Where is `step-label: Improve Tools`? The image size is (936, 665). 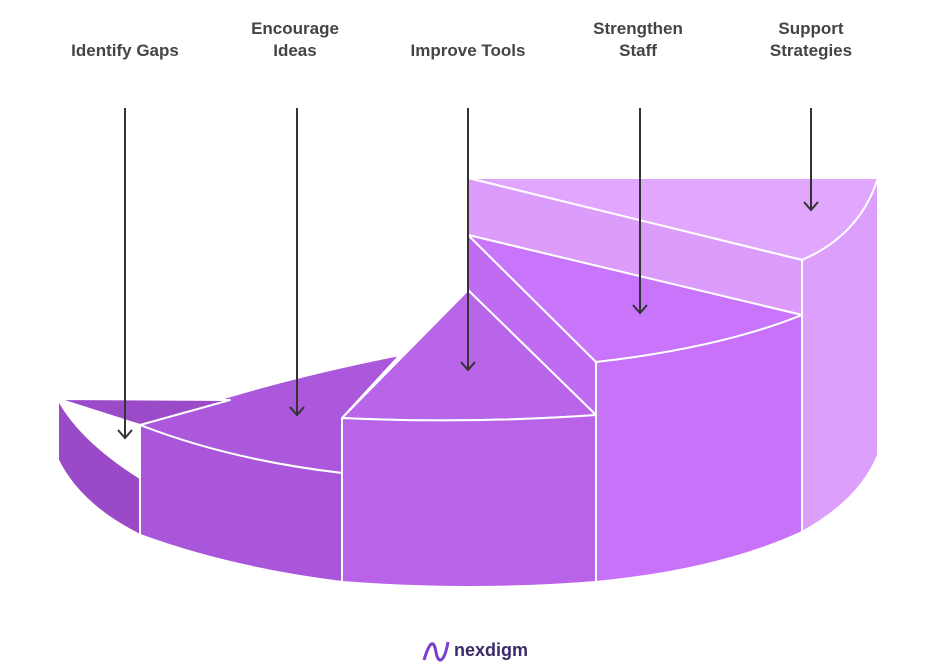
step-label: Improve Tools is located at coordinates (468, 50).